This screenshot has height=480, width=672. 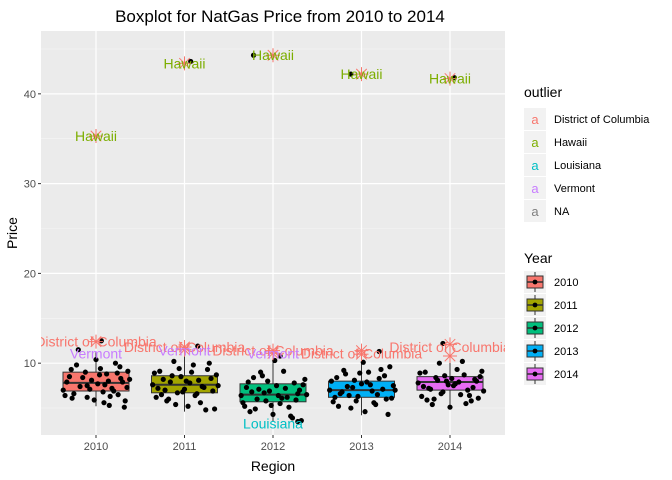 What do you see at coordinates (535, 211) in the screenshot?
I see `legend-key` at bounding box center [535, 211].